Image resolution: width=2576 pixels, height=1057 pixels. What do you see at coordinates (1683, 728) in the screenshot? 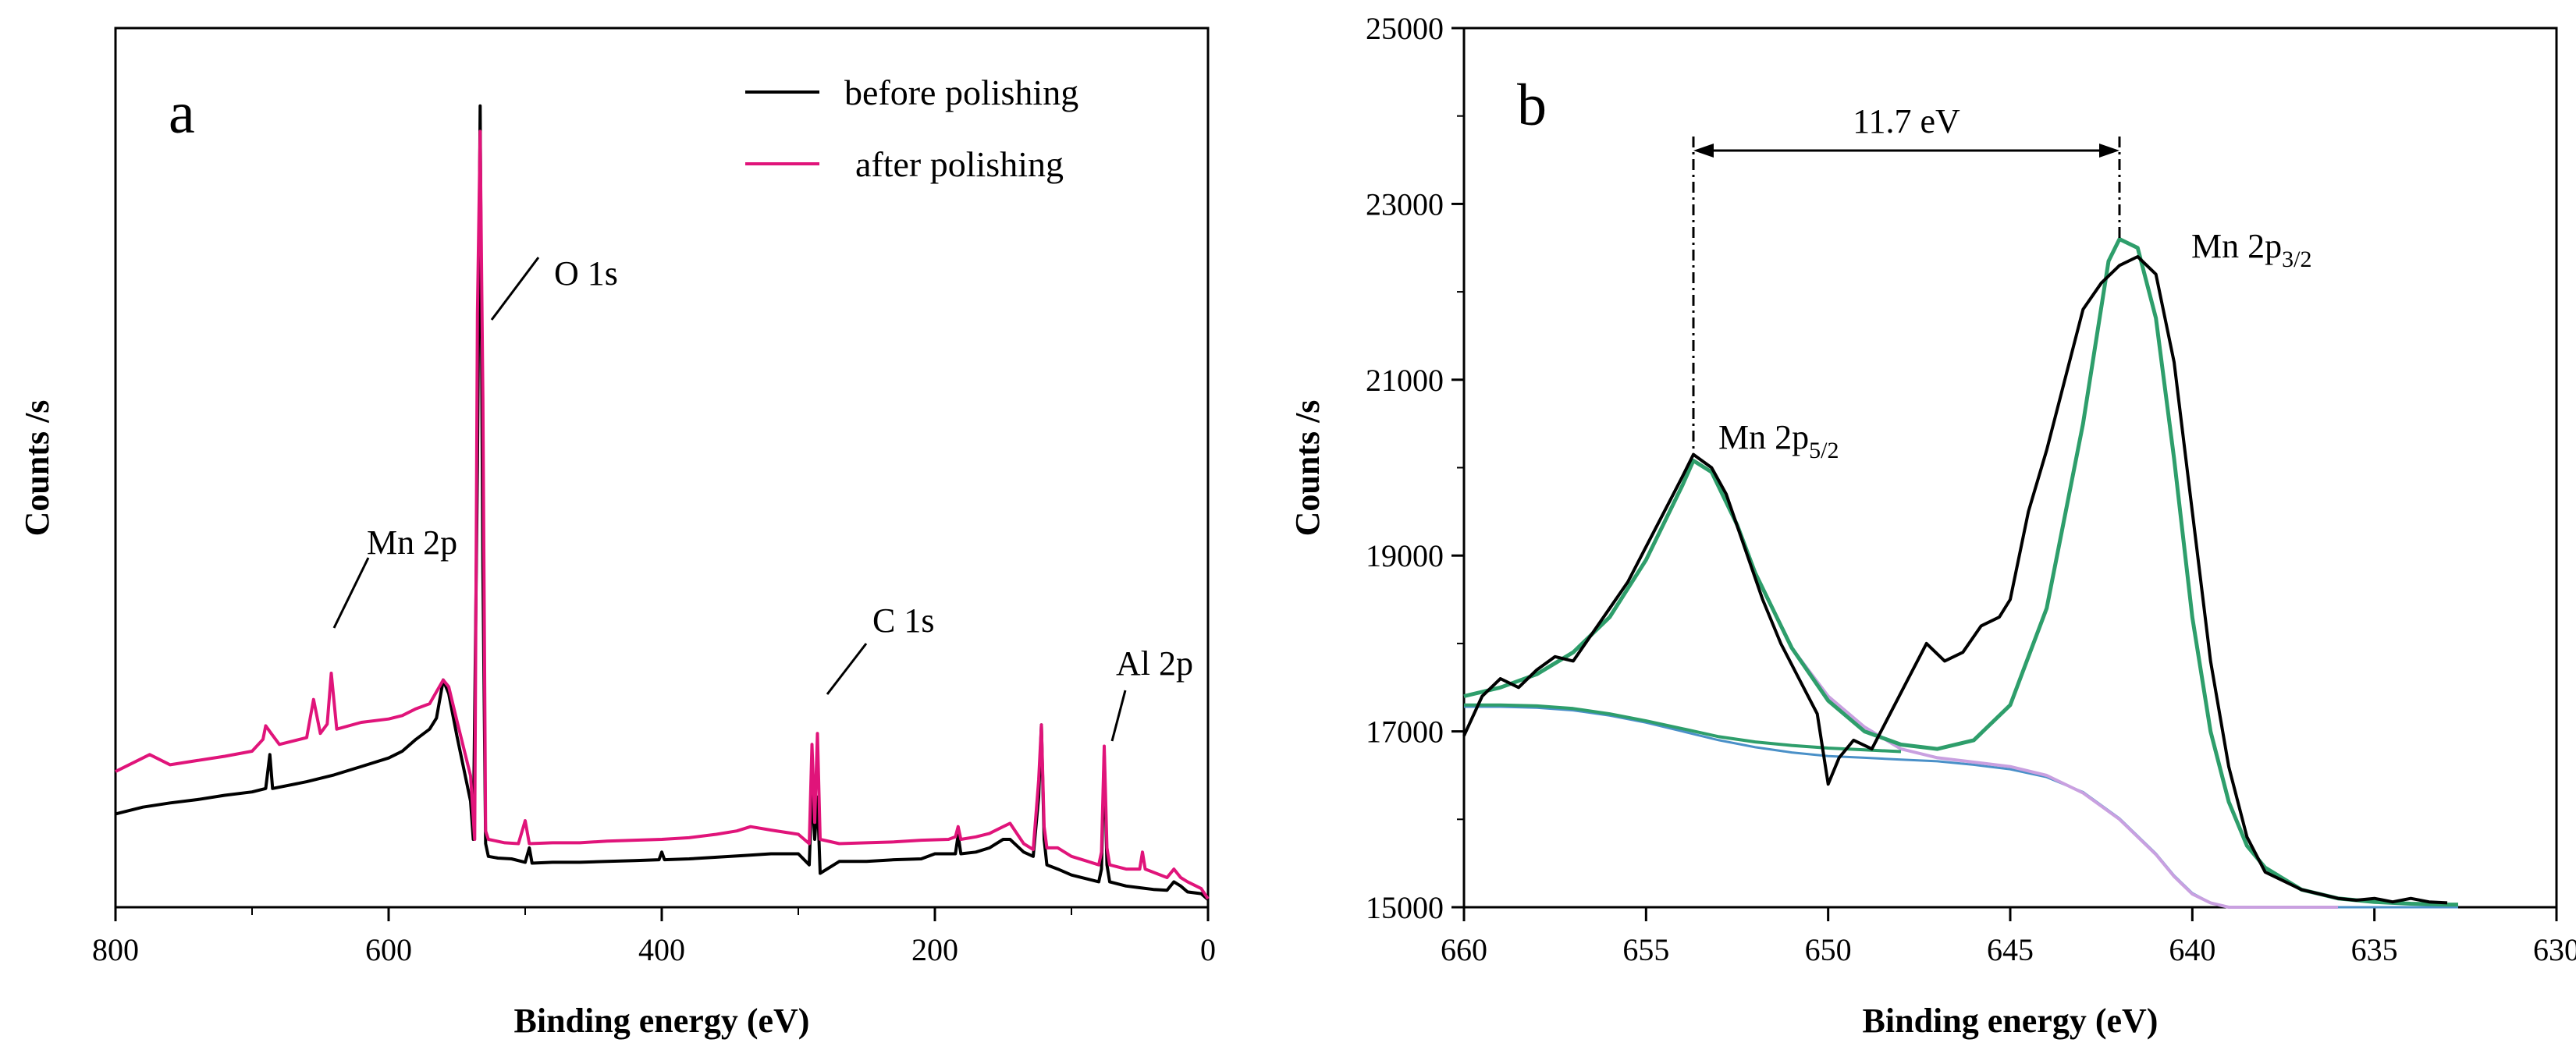
I see `series-line-mn-2p3-2-baseline` at bounding box center [1683, 728].